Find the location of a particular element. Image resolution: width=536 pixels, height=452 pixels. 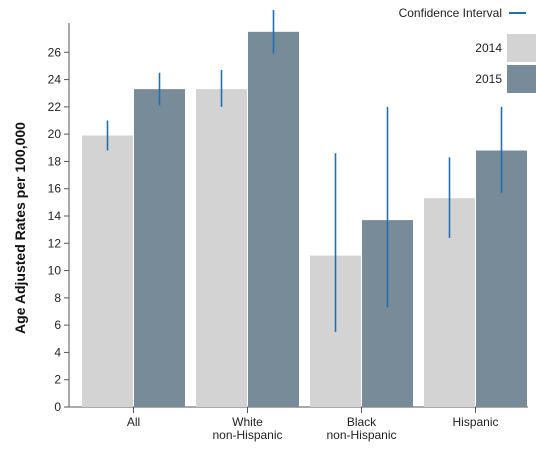

y-tick-label: 18 is located at coordinates (55, 161).